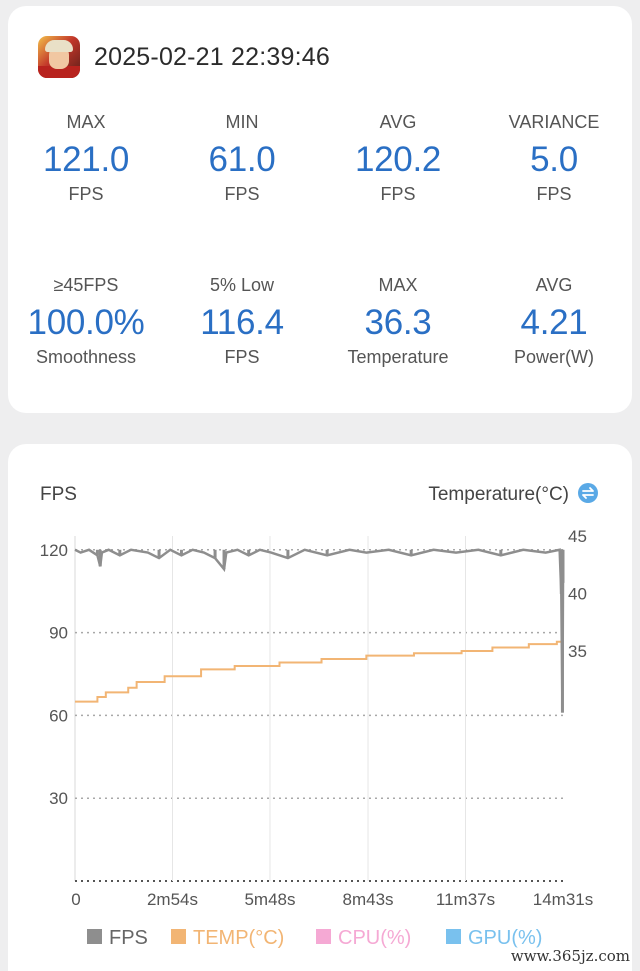 The width and height of the screenshot is (640, 971). I want to click on series-fps-line, so click(319, 630).